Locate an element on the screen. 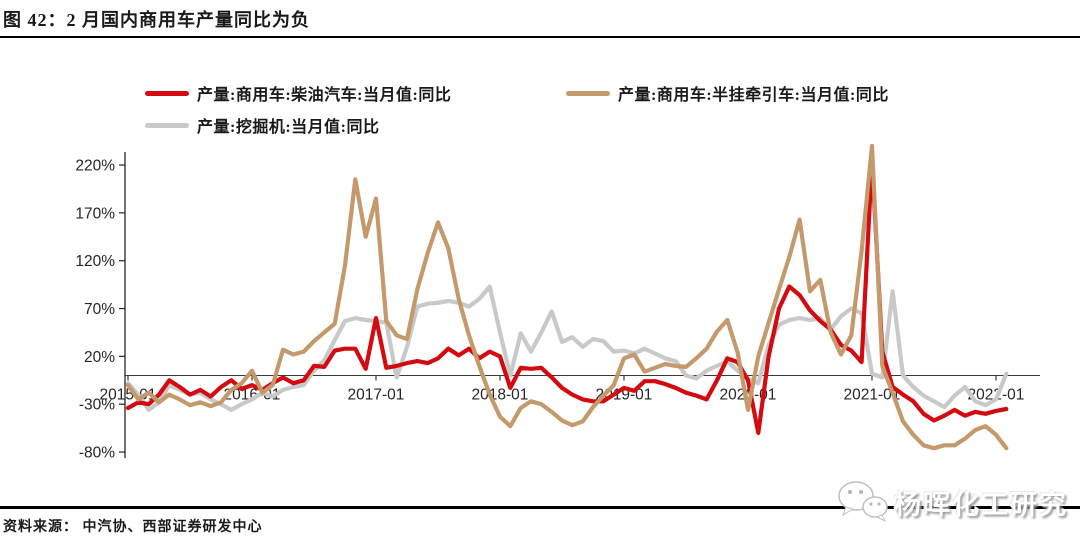  legend-swatch-red is located at coordinates (167, 93).